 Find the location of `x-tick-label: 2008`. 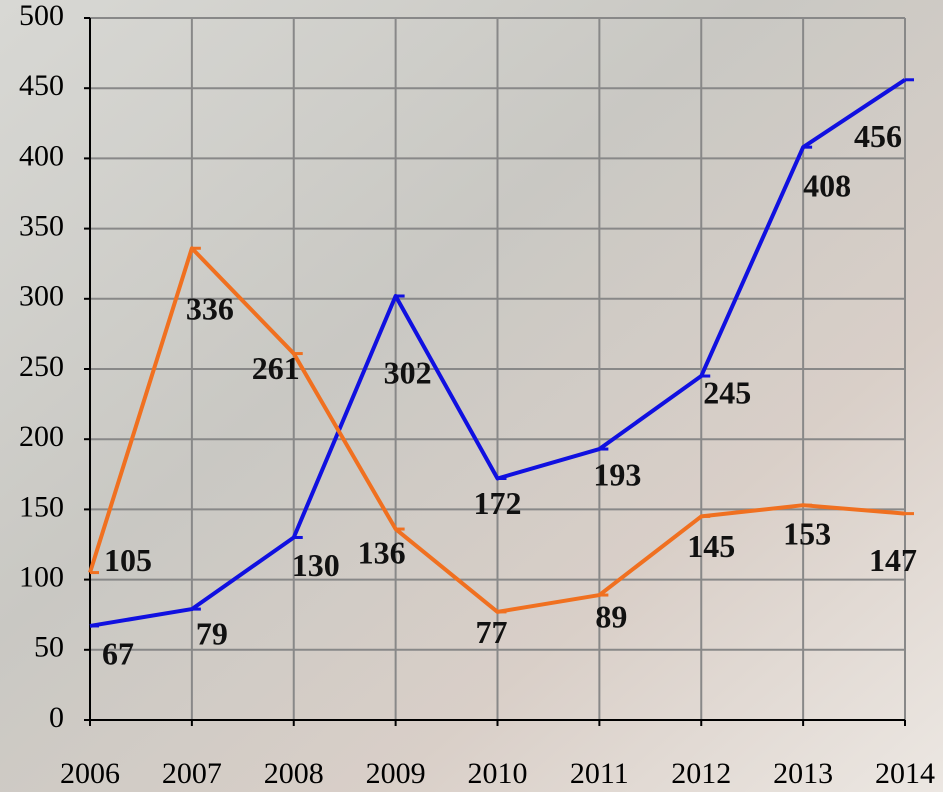

x-tick-label: 2008 is located at coordinates (294, 773).